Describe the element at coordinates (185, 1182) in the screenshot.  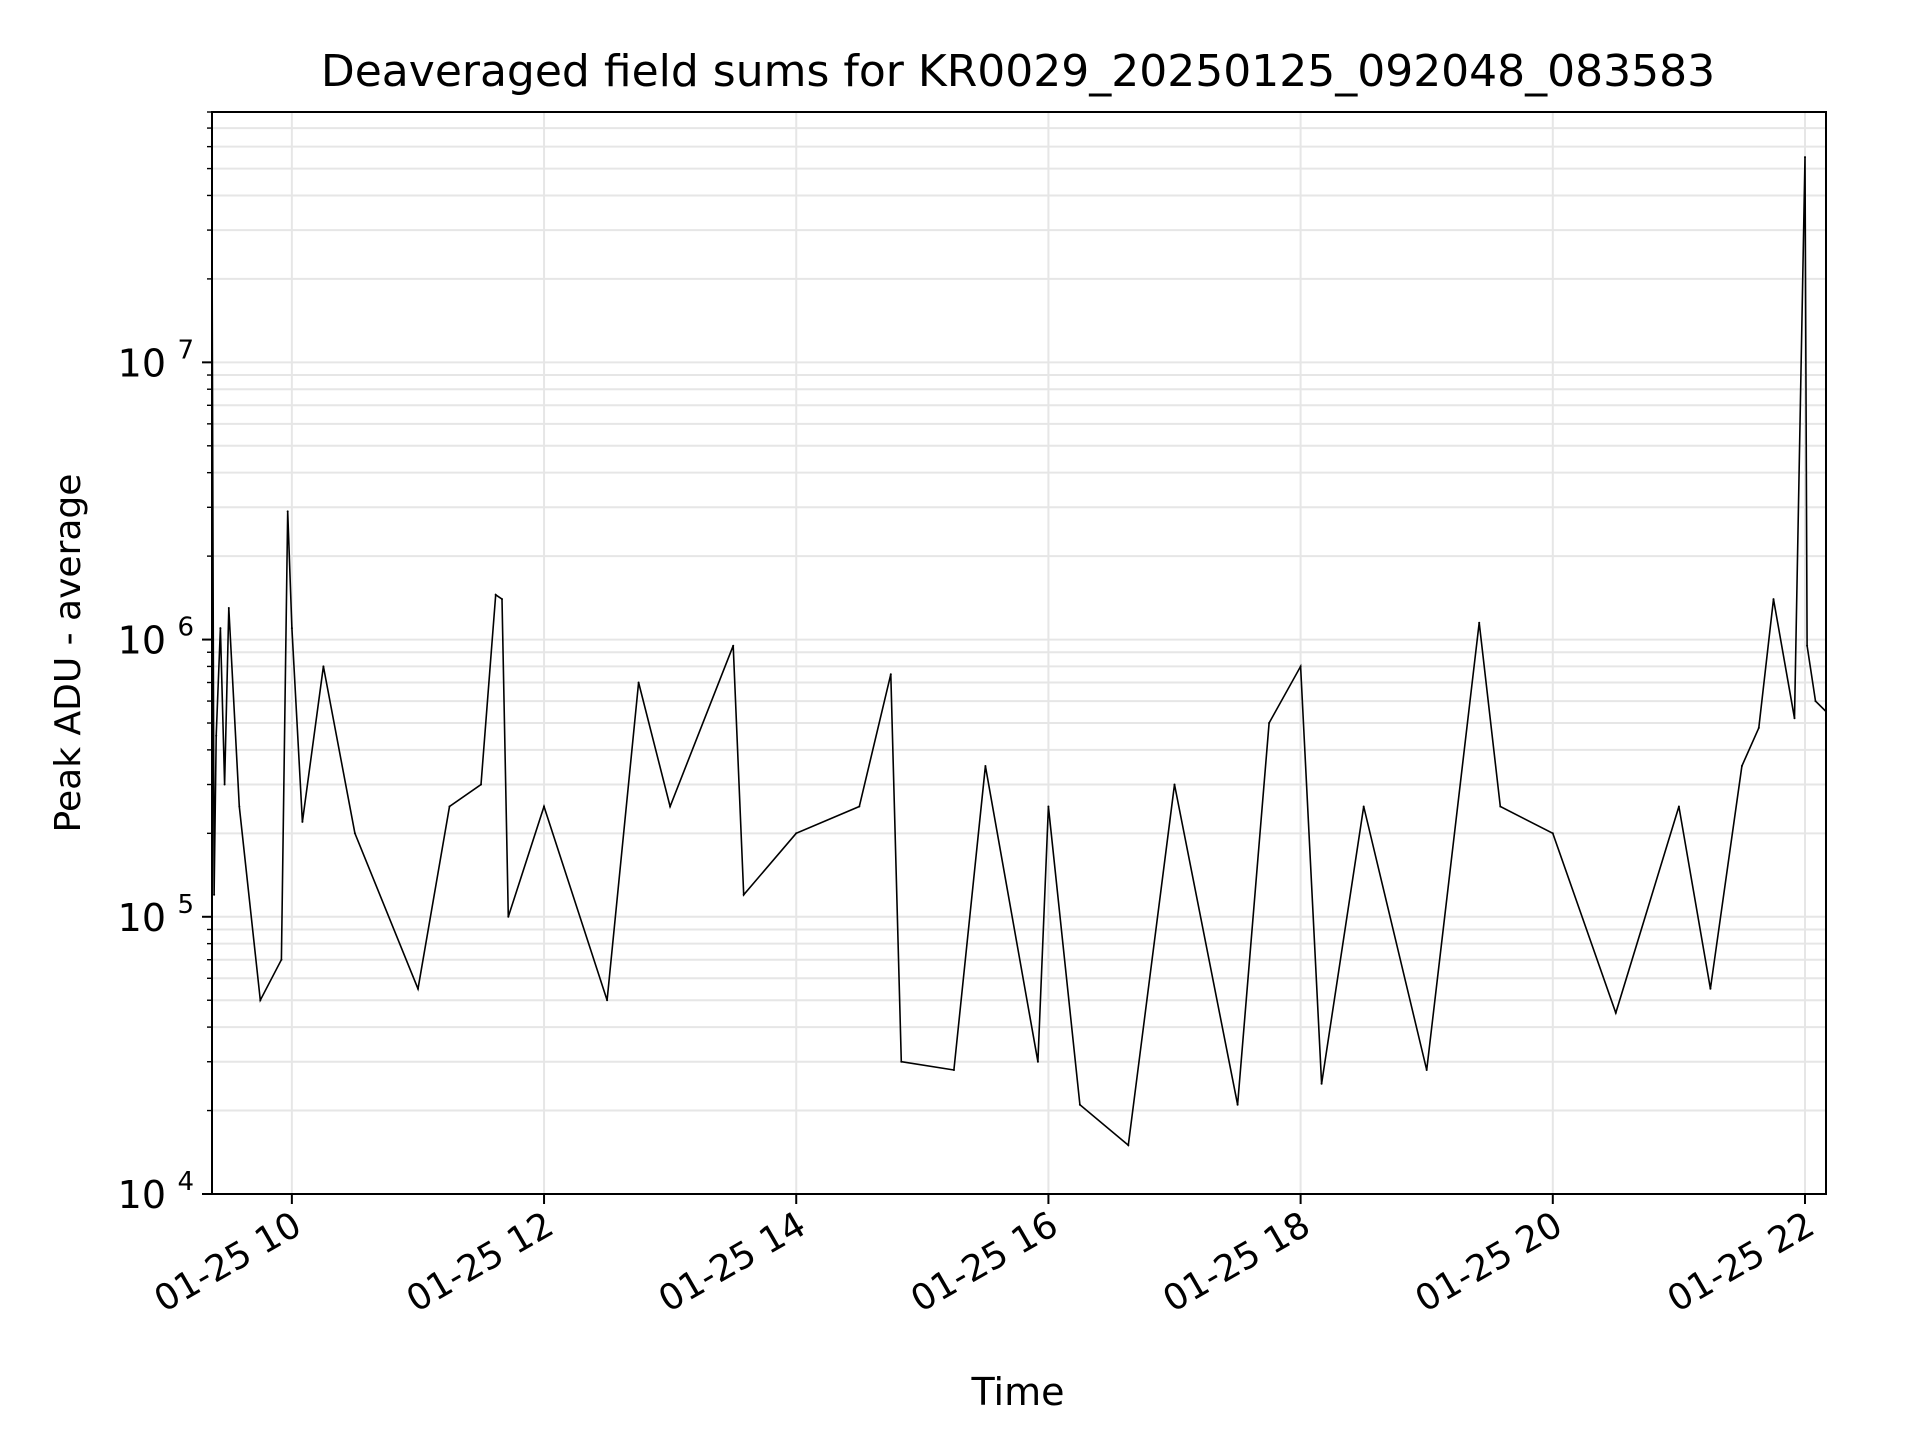
I see `y-tick-label-exponent: 4` at that location.